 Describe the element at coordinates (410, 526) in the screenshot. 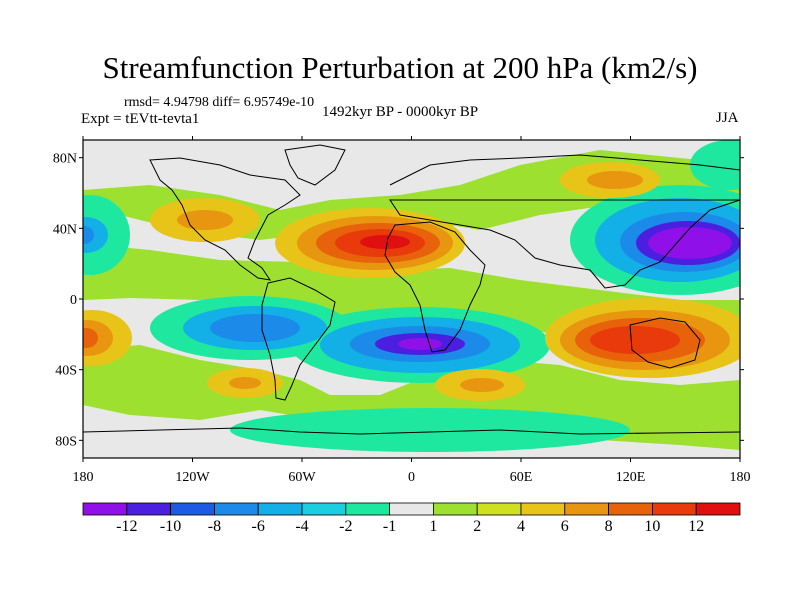

I see `colorbar-labels: -12 -10 -8 -6 -4 -2 -1 1 2 4 6 8 10 12` at that location.